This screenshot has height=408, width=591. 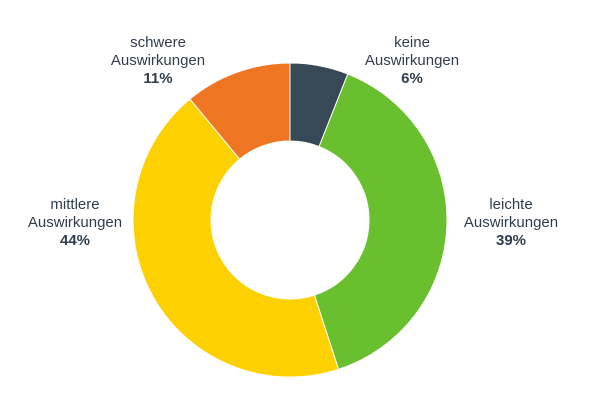 I want to click on label-text-line: mittlere, so click(x=74, y=204).